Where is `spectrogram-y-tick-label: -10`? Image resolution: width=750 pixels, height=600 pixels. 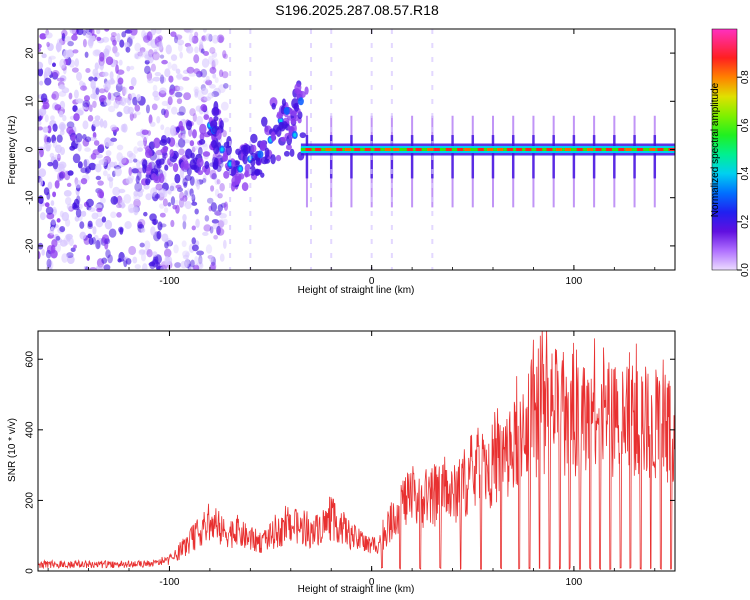
spectrogram-y-tick-label: -10 is located at coordinates (30, 197).